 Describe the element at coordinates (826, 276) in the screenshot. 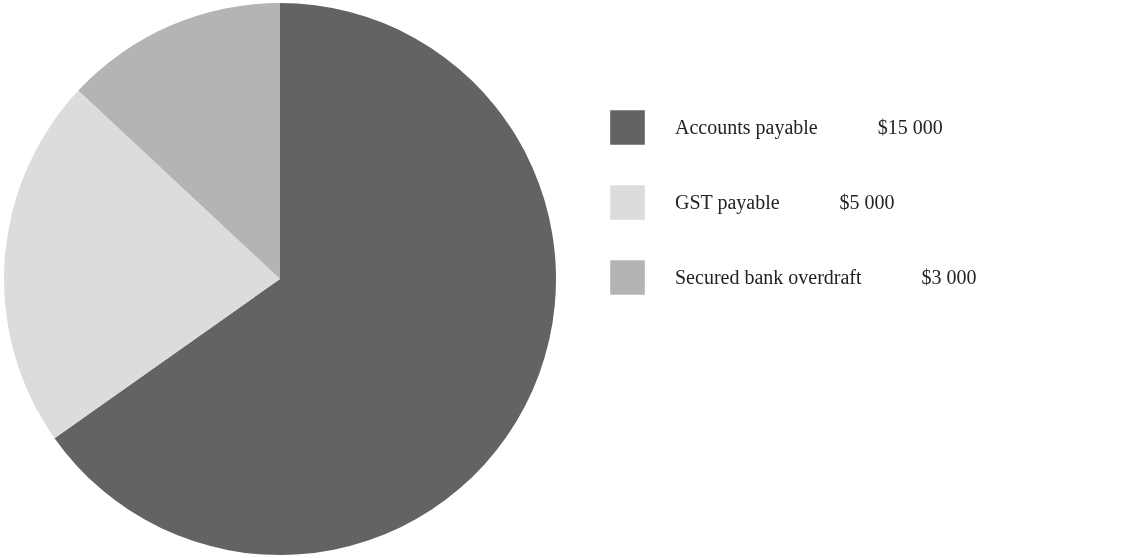

I see `legend-label: Secured bank overdraft $3 000` at that location.